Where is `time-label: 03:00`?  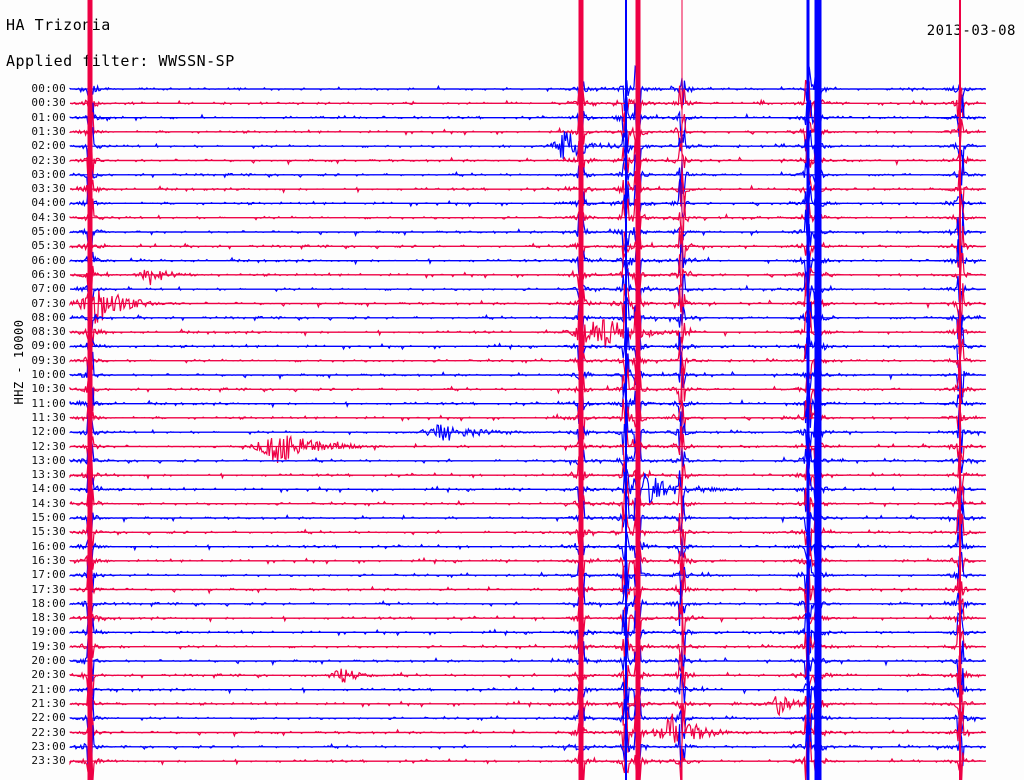 time-label: 03:00 is located at coordinates (48, 174).